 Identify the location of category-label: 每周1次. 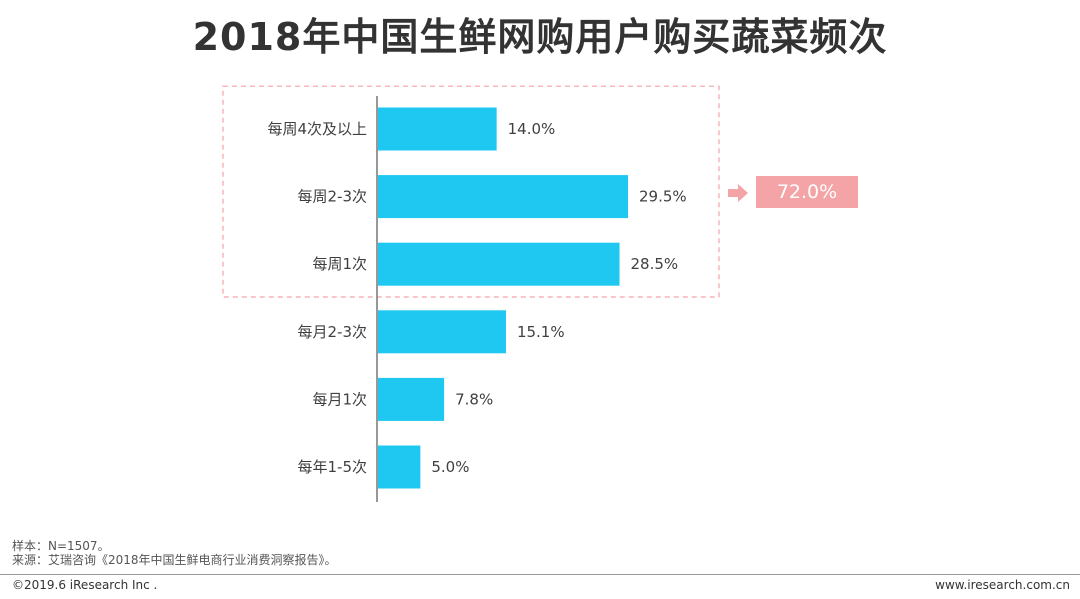
(339, 264).